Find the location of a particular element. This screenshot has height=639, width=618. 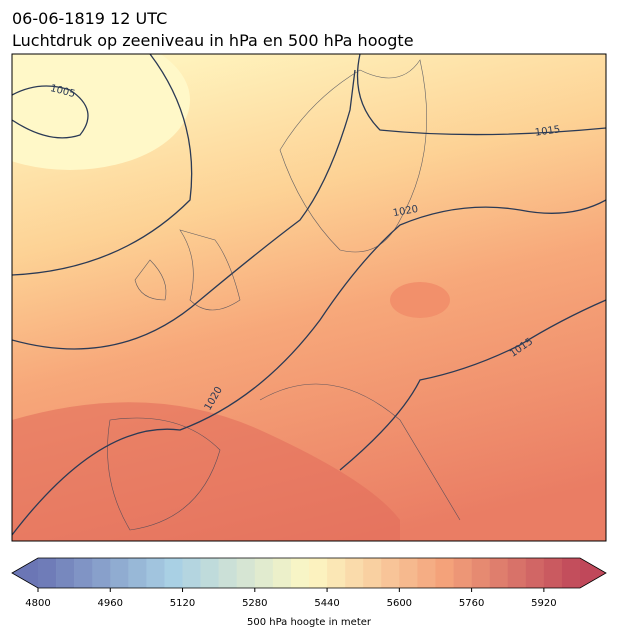

warm-spot is located at coordinates (420, 300).